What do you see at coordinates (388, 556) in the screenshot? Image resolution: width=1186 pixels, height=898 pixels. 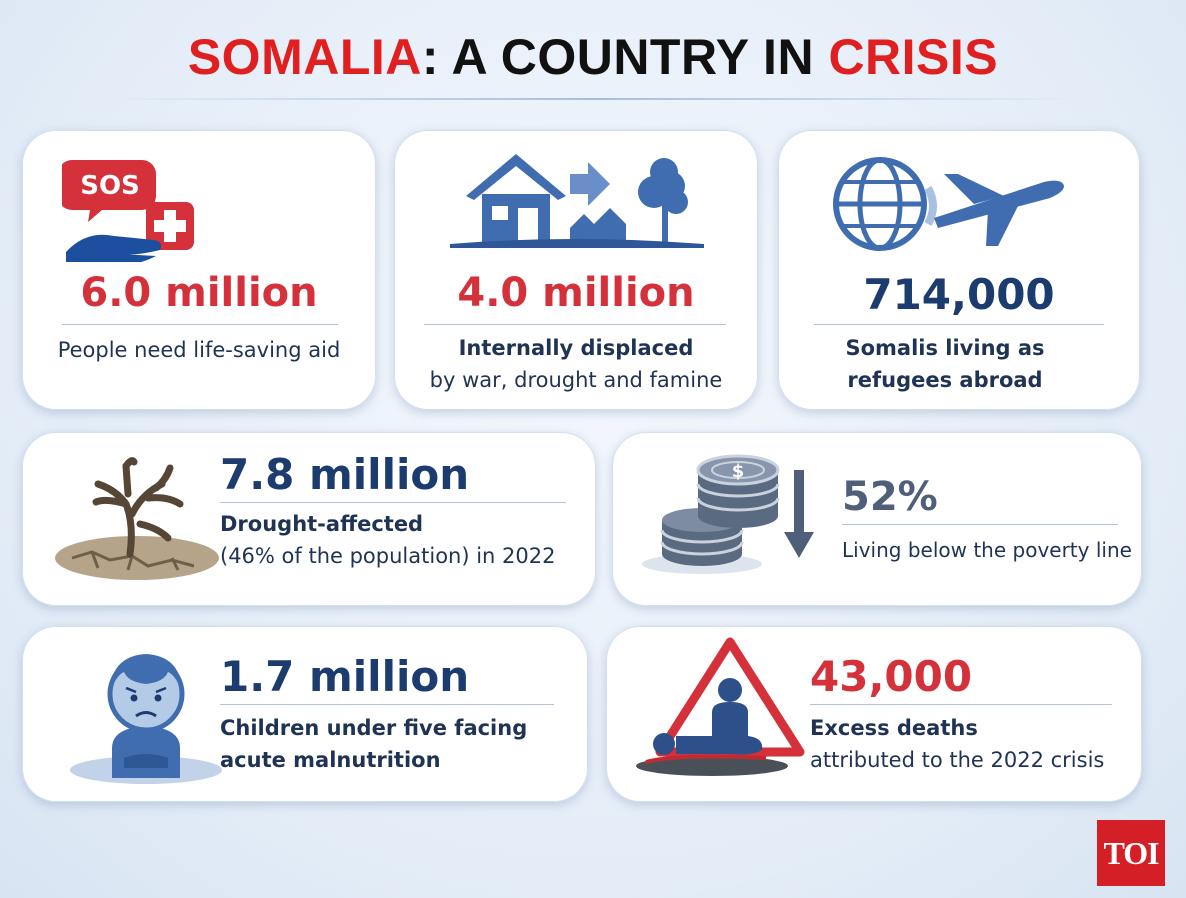 I see `drought-label-sub: (46% of the population) in 2022` at bounding box center [388, 556].